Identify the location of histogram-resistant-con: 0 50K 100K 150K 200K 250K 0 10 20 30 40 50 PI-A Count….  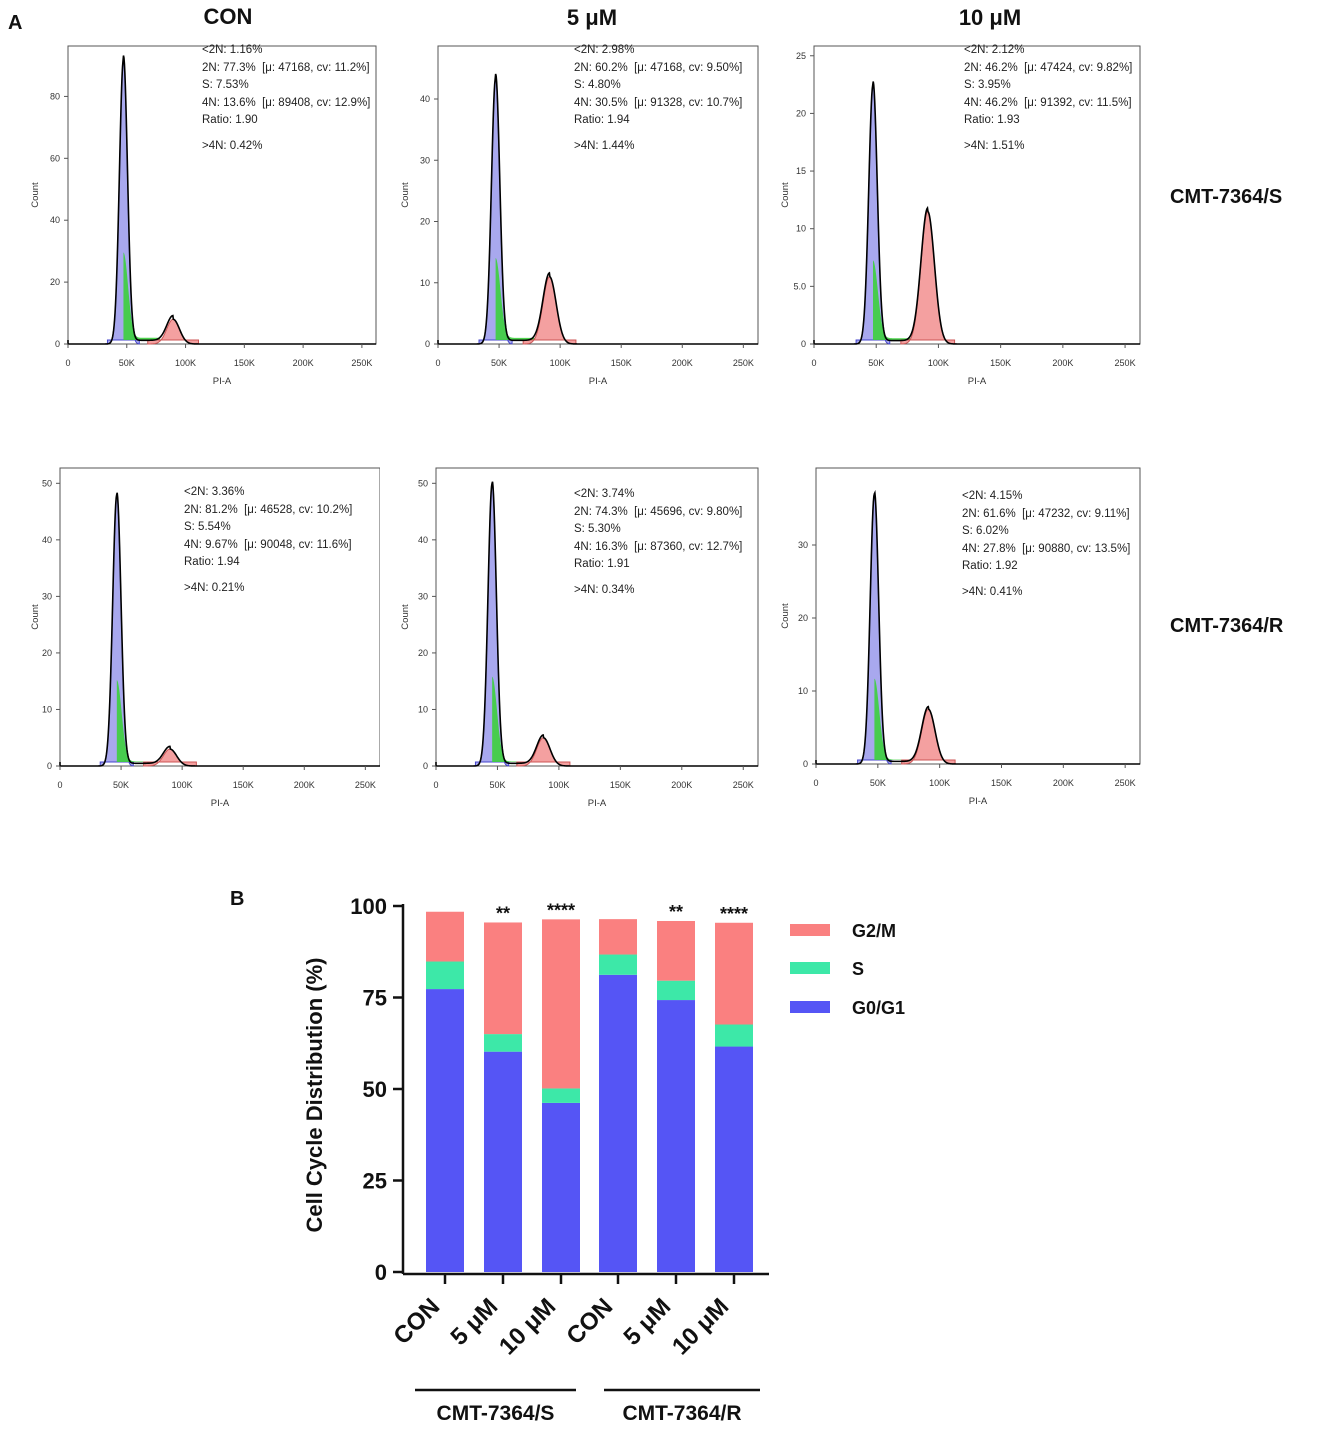
(200, 640).